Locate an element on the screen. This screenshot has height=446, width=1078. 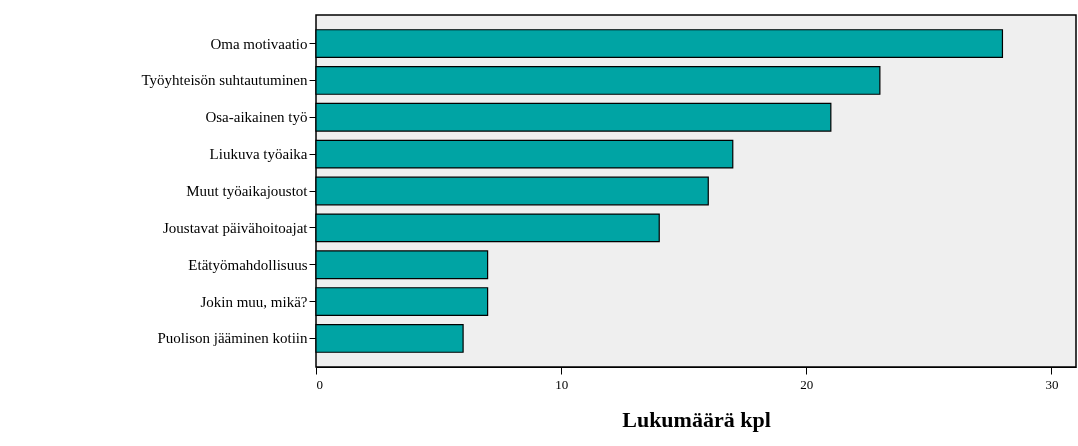
y-tick-label: Joustavat päivähoitoajat is located at coordinates (235, 227).